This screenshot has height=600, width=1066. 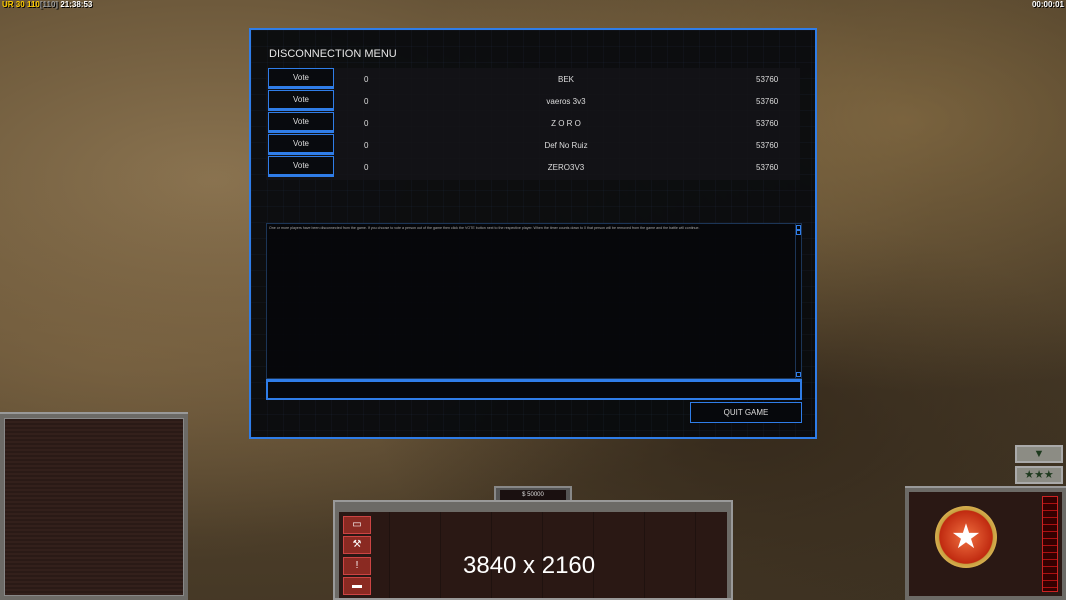 I want to click on status-c: [110], so click(x=49, y=4).